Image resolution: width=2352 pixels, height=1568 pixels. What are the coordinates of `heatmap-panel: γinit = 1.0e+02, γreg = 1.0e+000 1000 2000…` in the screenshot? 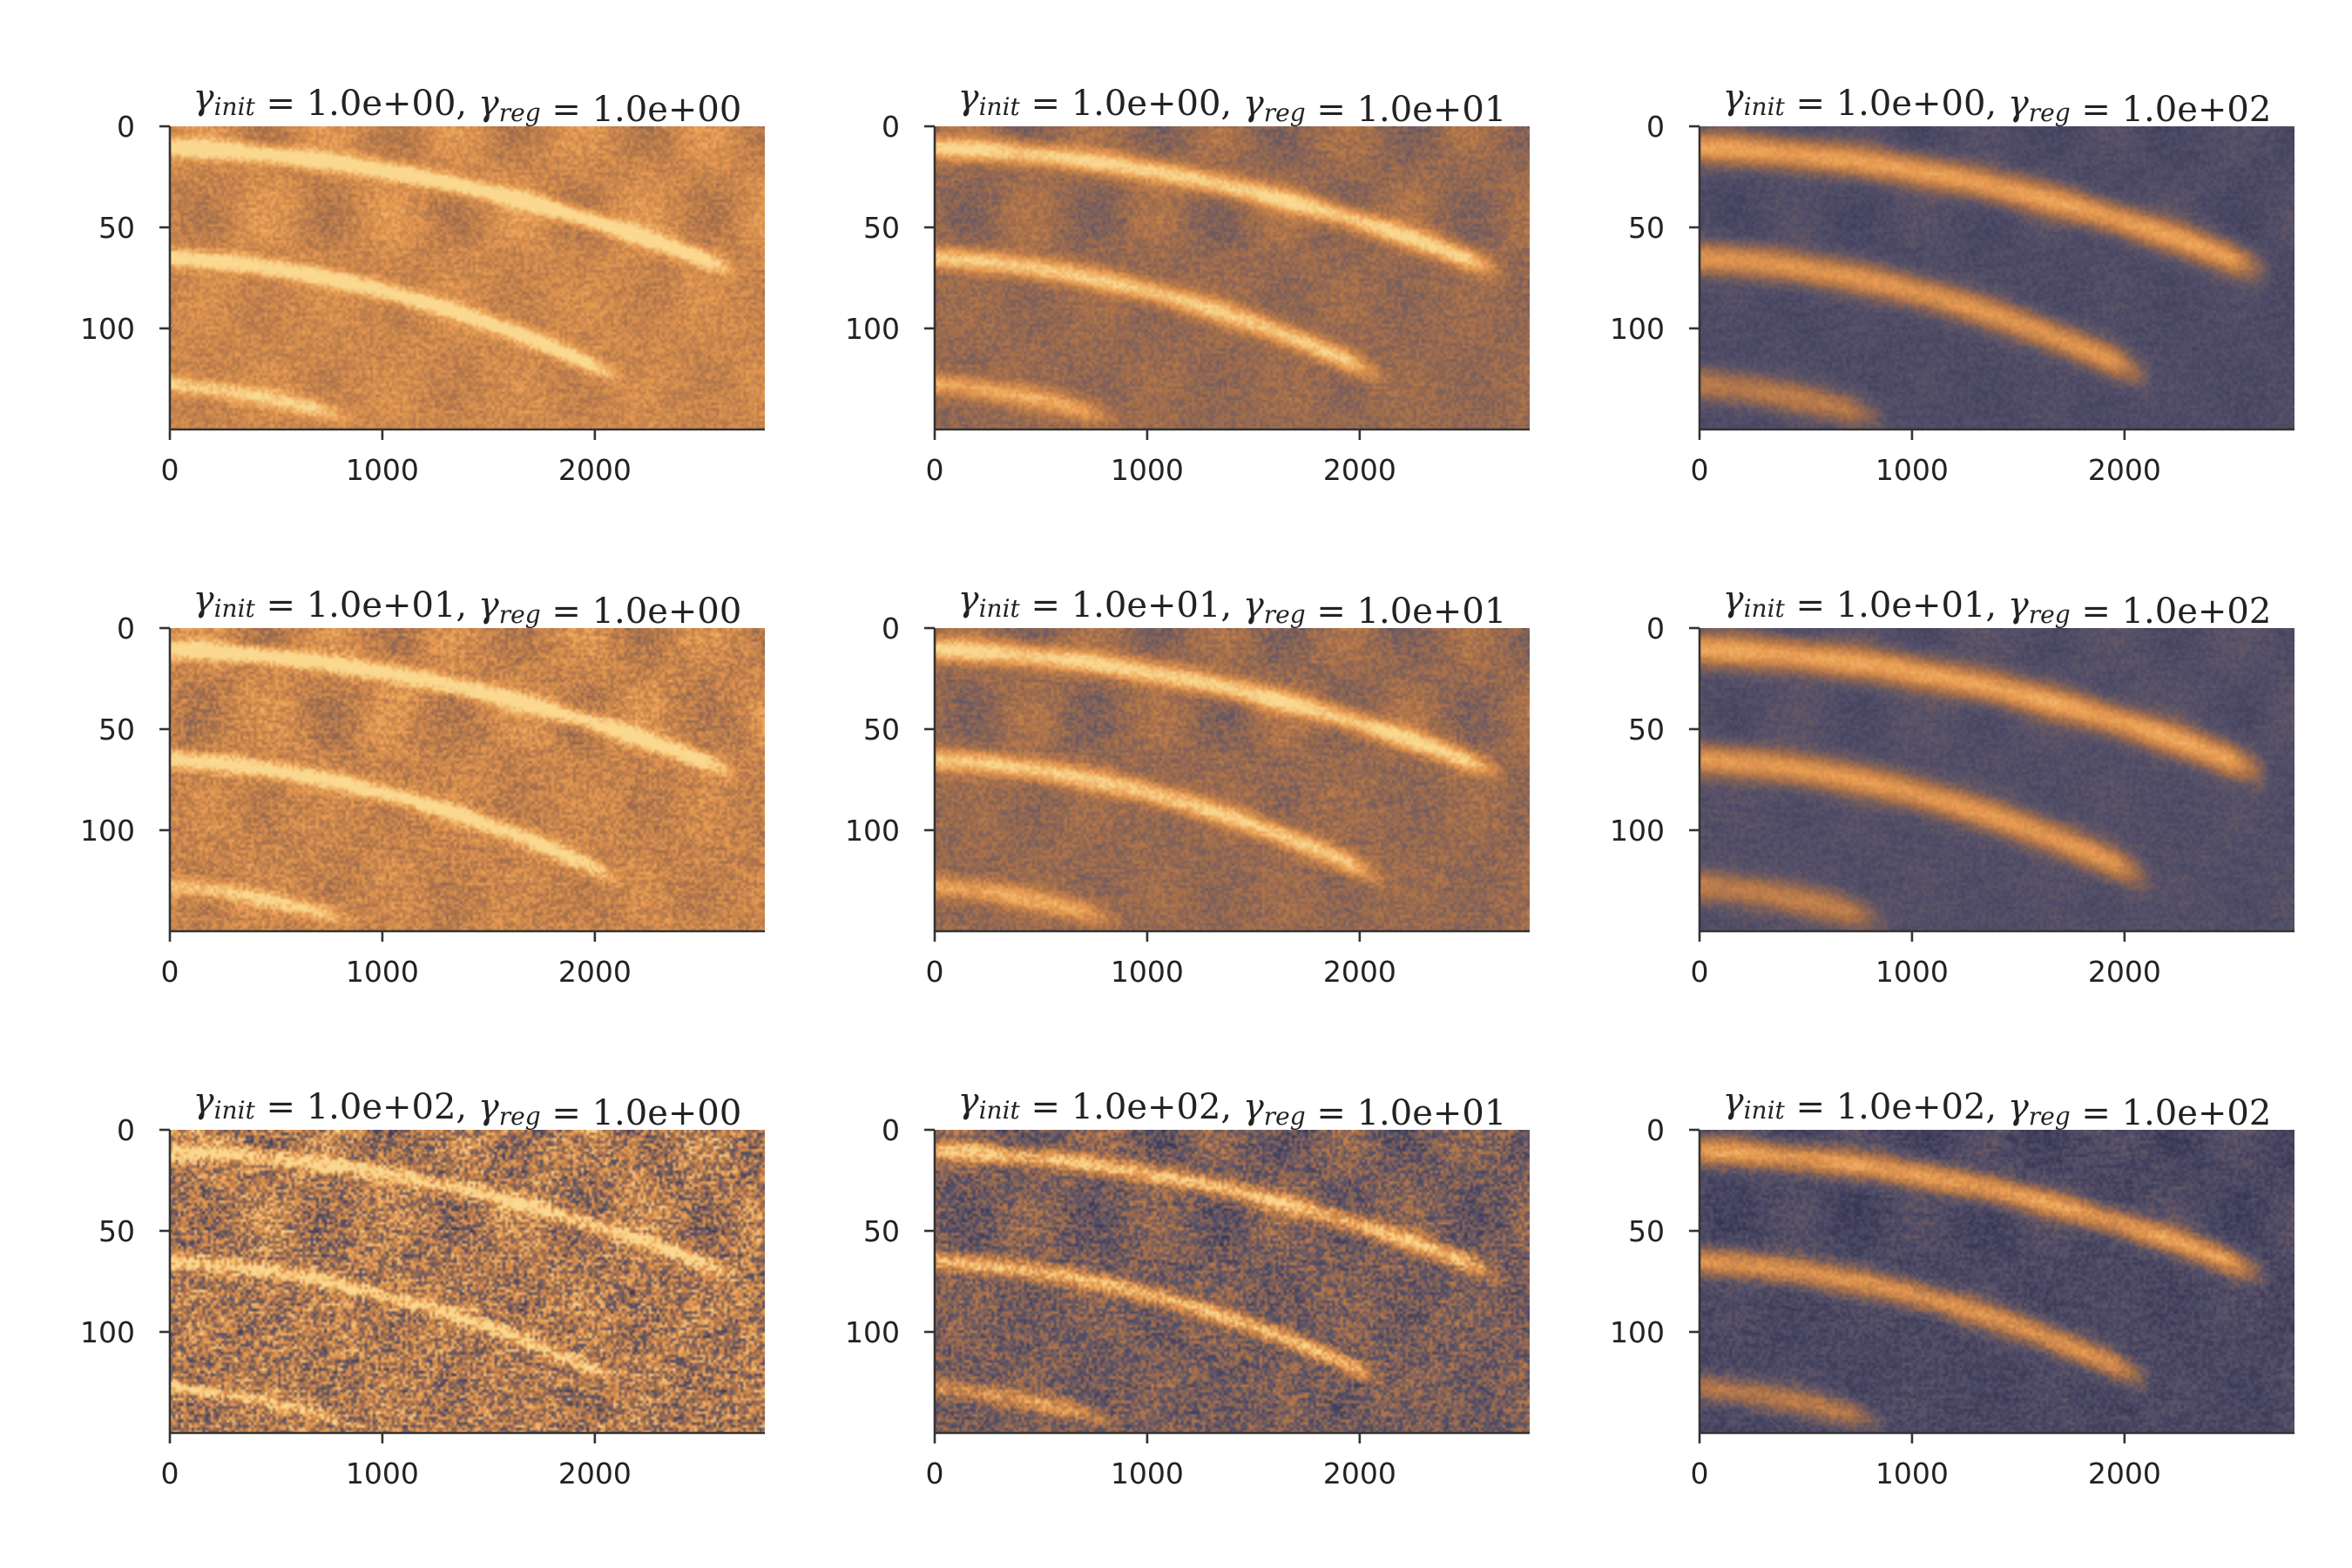 It's located at (422, 1285).